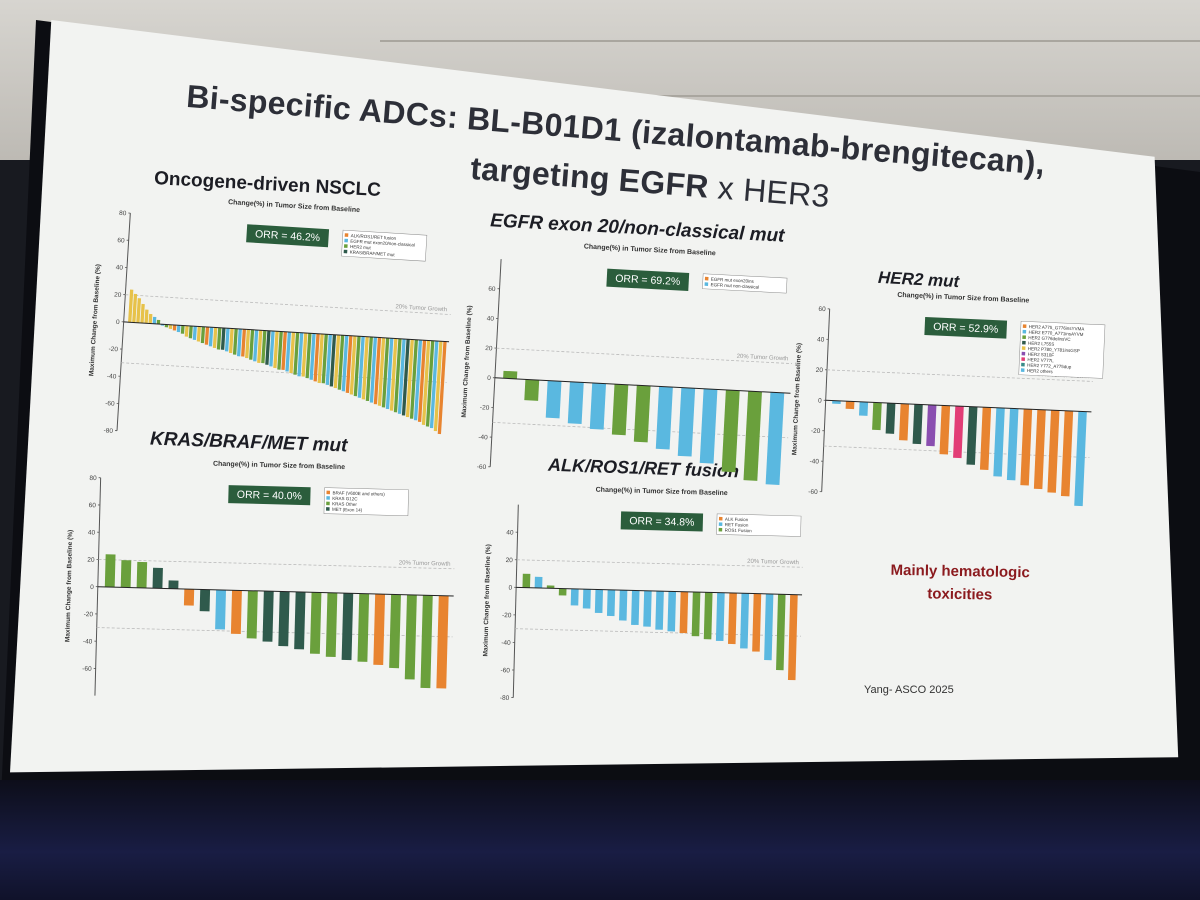  Describe the element at coordinates (737, 525) in the screenshot. I see `legend-entry: RET Fusion` at that location.